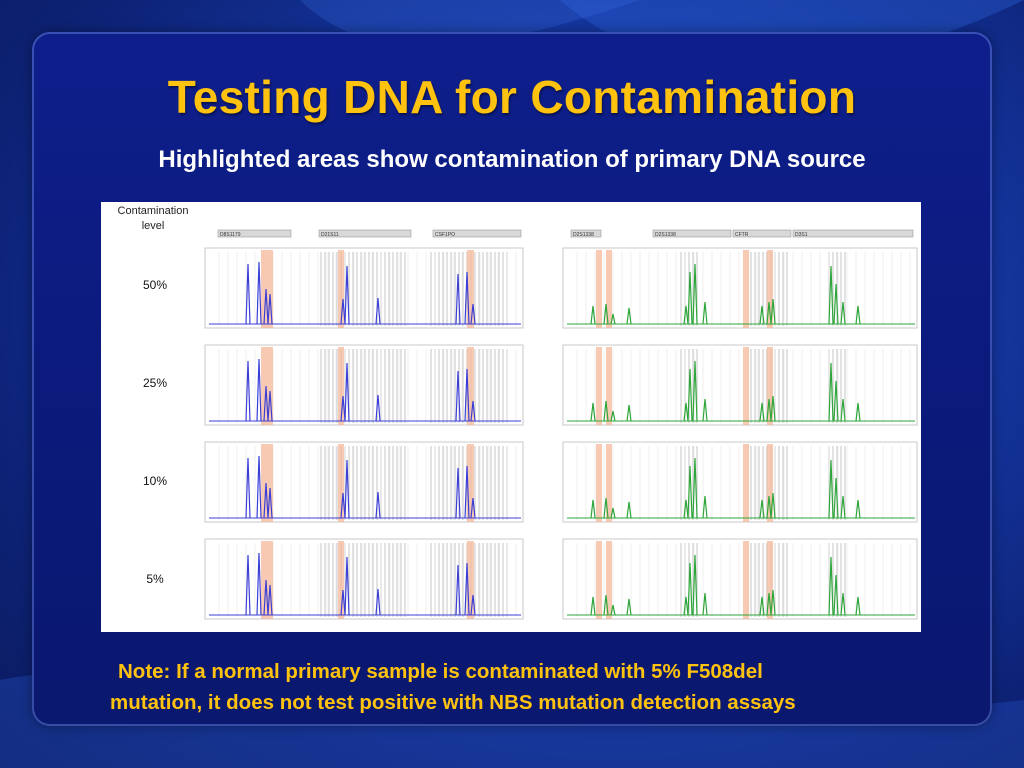  I want to click on level-label-10: 10%, so click(155, 481).